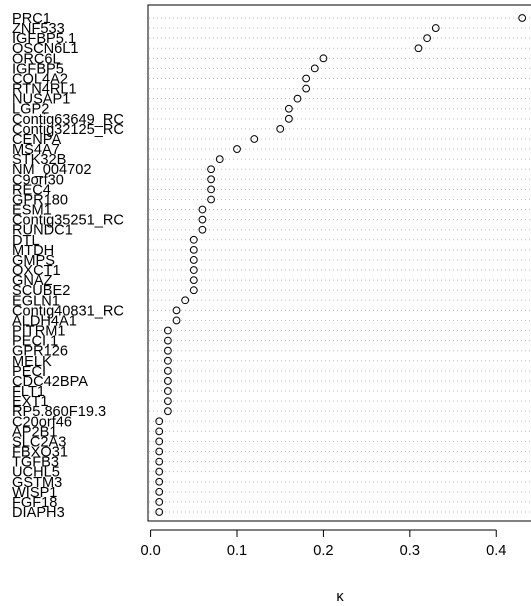 The width and height of the screenshot is (531, 606). Describe the element at coordinates (29, 372) in the screenshot. I see `row-label: PECI` at that location.